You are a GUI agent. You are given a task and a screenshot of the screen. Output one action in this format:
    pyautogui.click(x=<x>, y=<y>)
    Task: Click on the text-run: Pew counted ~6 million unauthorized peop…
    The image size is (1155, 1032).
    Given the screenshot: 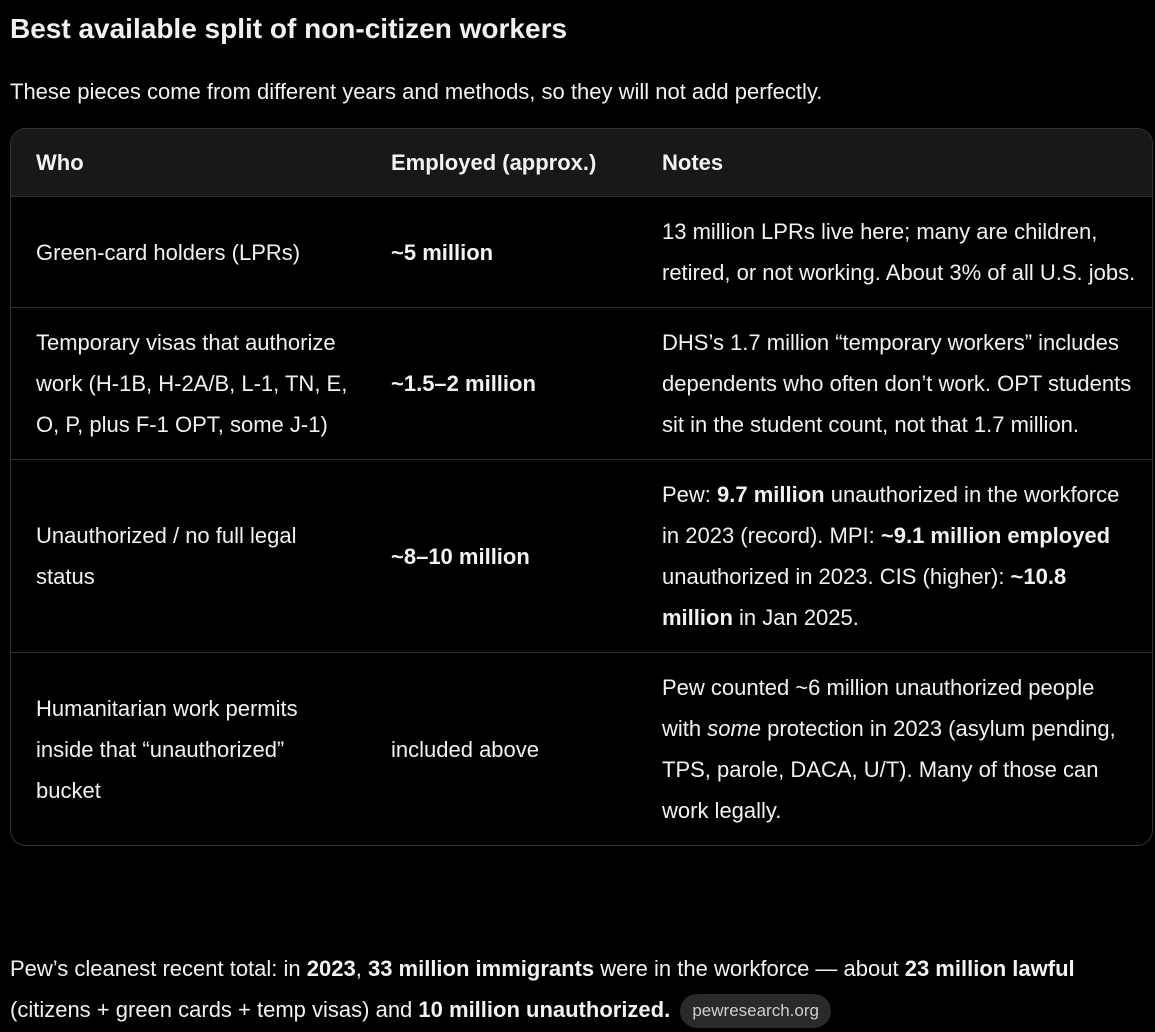 What is the action you would take?
    pyautogui.click(x=878, y=708)
    